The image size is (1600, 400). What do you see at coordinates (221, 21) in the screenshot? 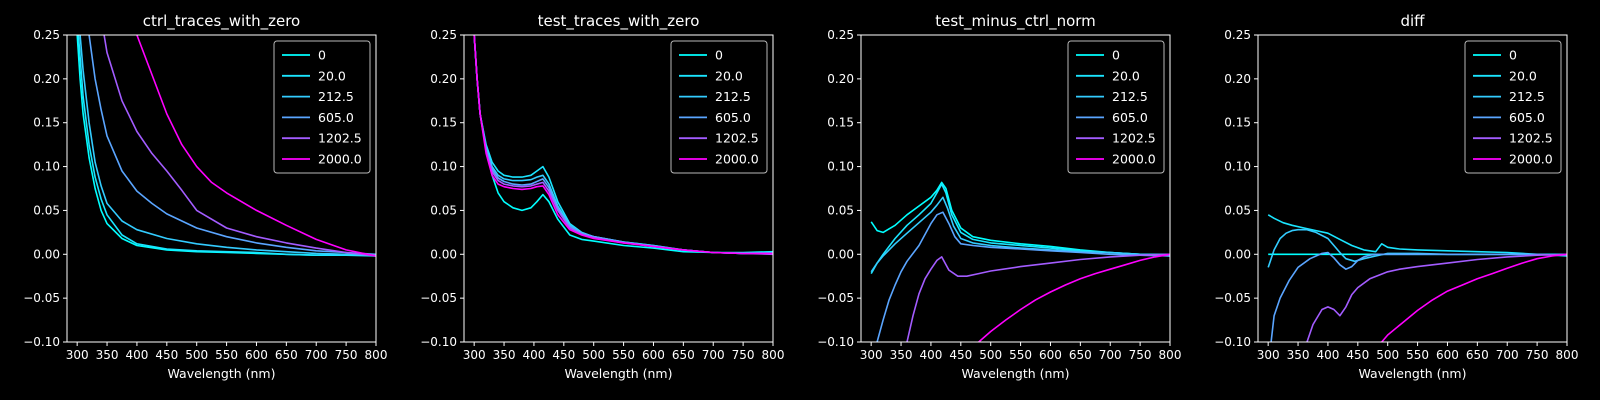
I see `chart-title: ctrl_traces_with_zero` at bounding box center [221, 21].